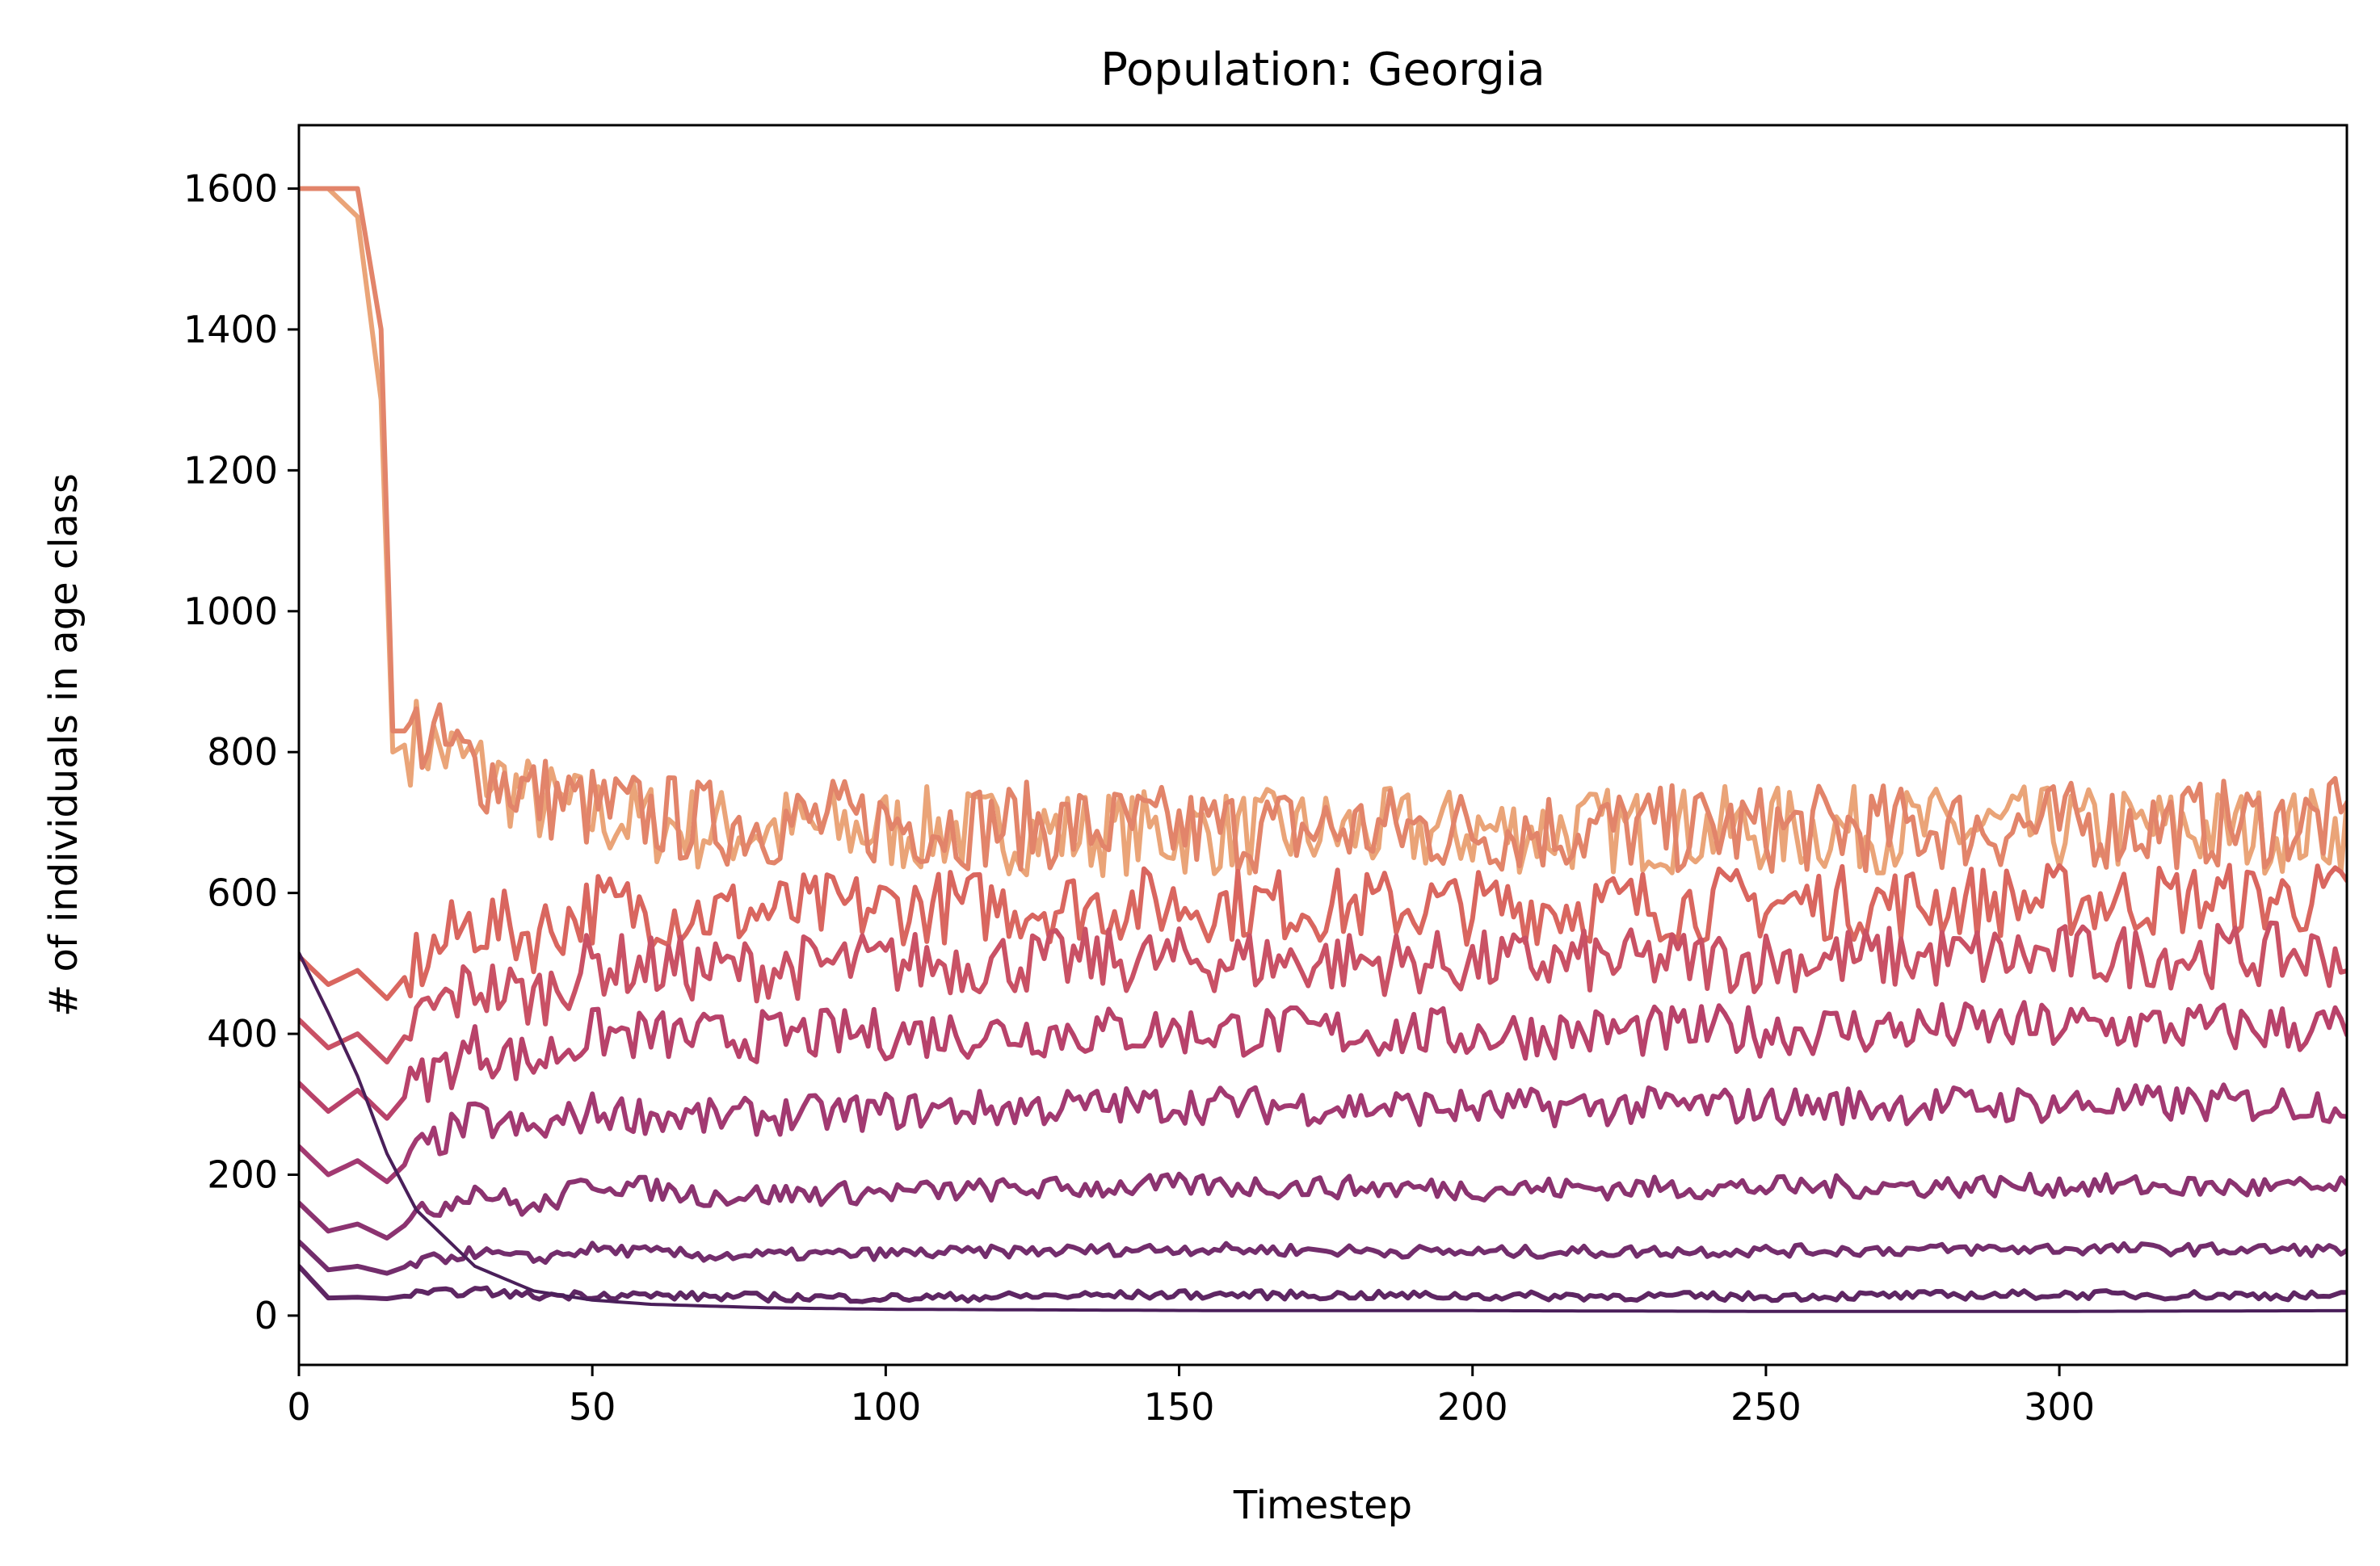 This screenshot has width=2380, height=1566. What do you see at coordinates (1322, 1505) in the screenshot?
I see `x-axis-label: Timestep` at bounding box center [1322, 1505].